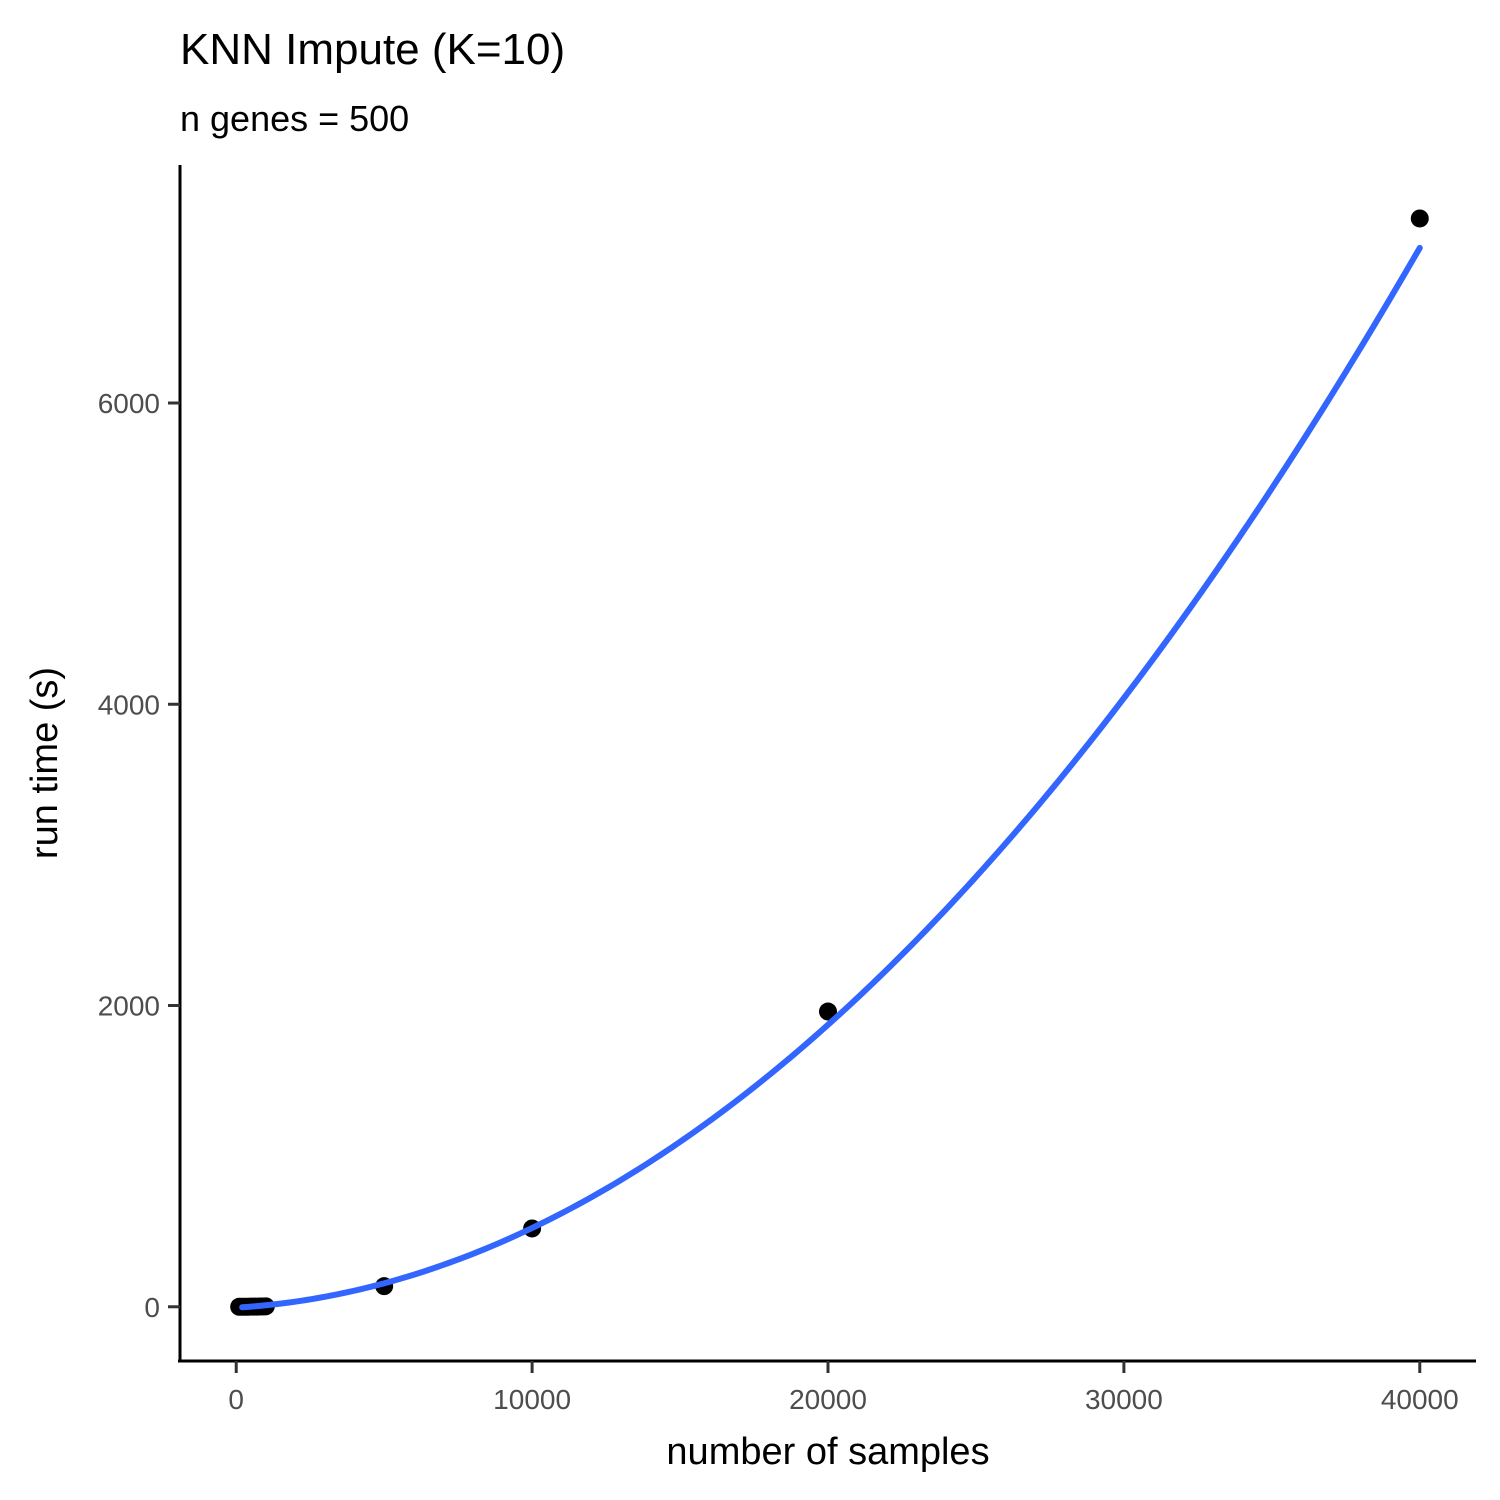 Image resolution: width=1500 pixels, height=1500 pixels. I want to click on y-tick-label: 6000, so click(129, 403).